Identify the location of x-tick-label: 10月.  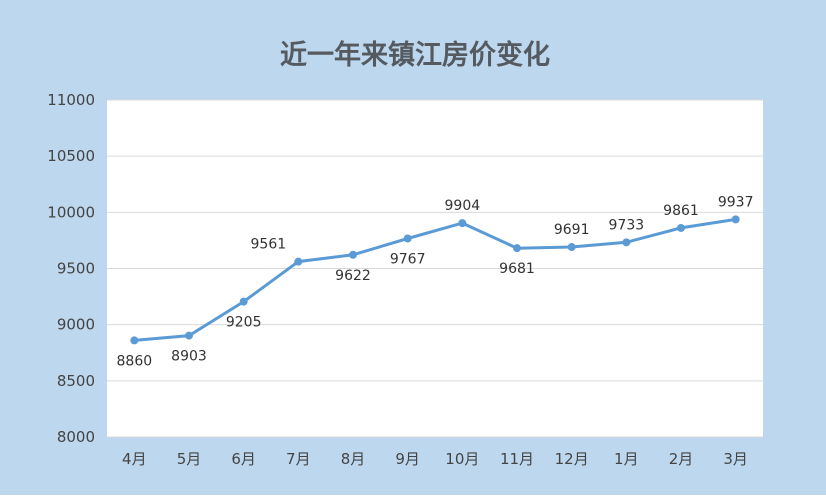
(462, 459).